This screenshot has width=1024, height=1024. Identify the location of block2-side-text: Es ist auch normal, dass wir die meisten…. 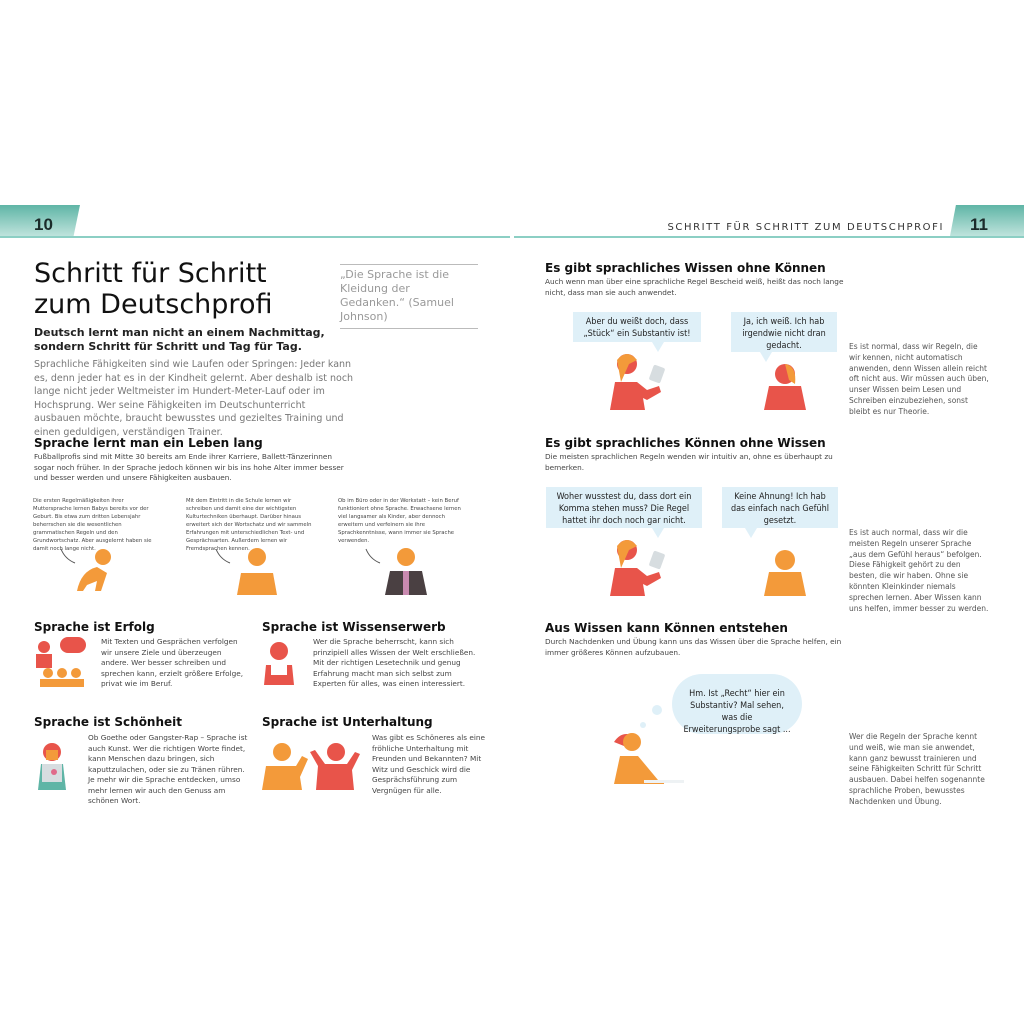
(919, 570).